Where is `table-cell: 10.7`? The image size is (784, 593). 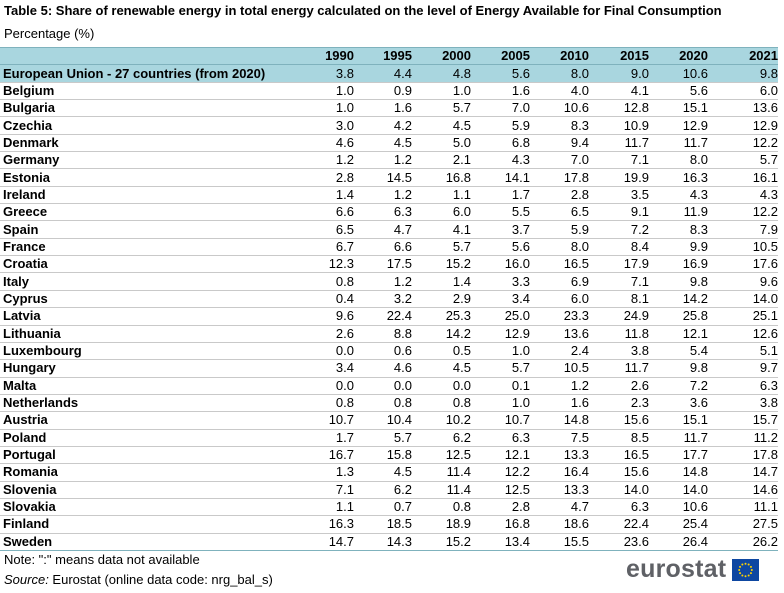
table-cell: 10.7 is located at coordinates (500, 420).